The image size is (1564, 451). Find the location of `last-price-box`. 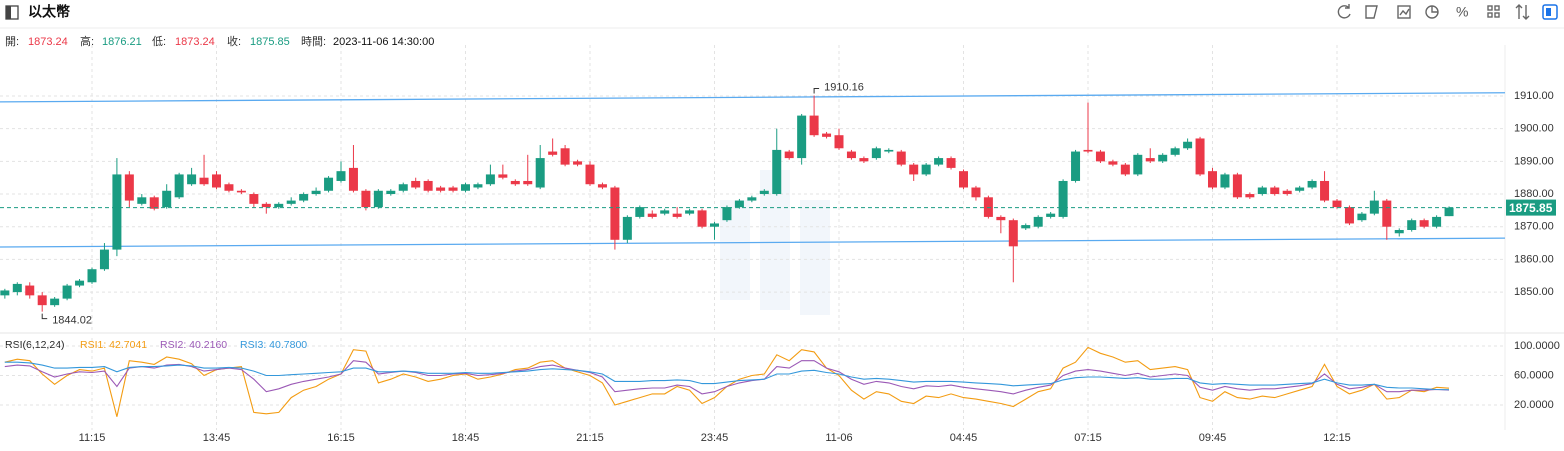

last-price-box is located at coordinates (1531, 207).